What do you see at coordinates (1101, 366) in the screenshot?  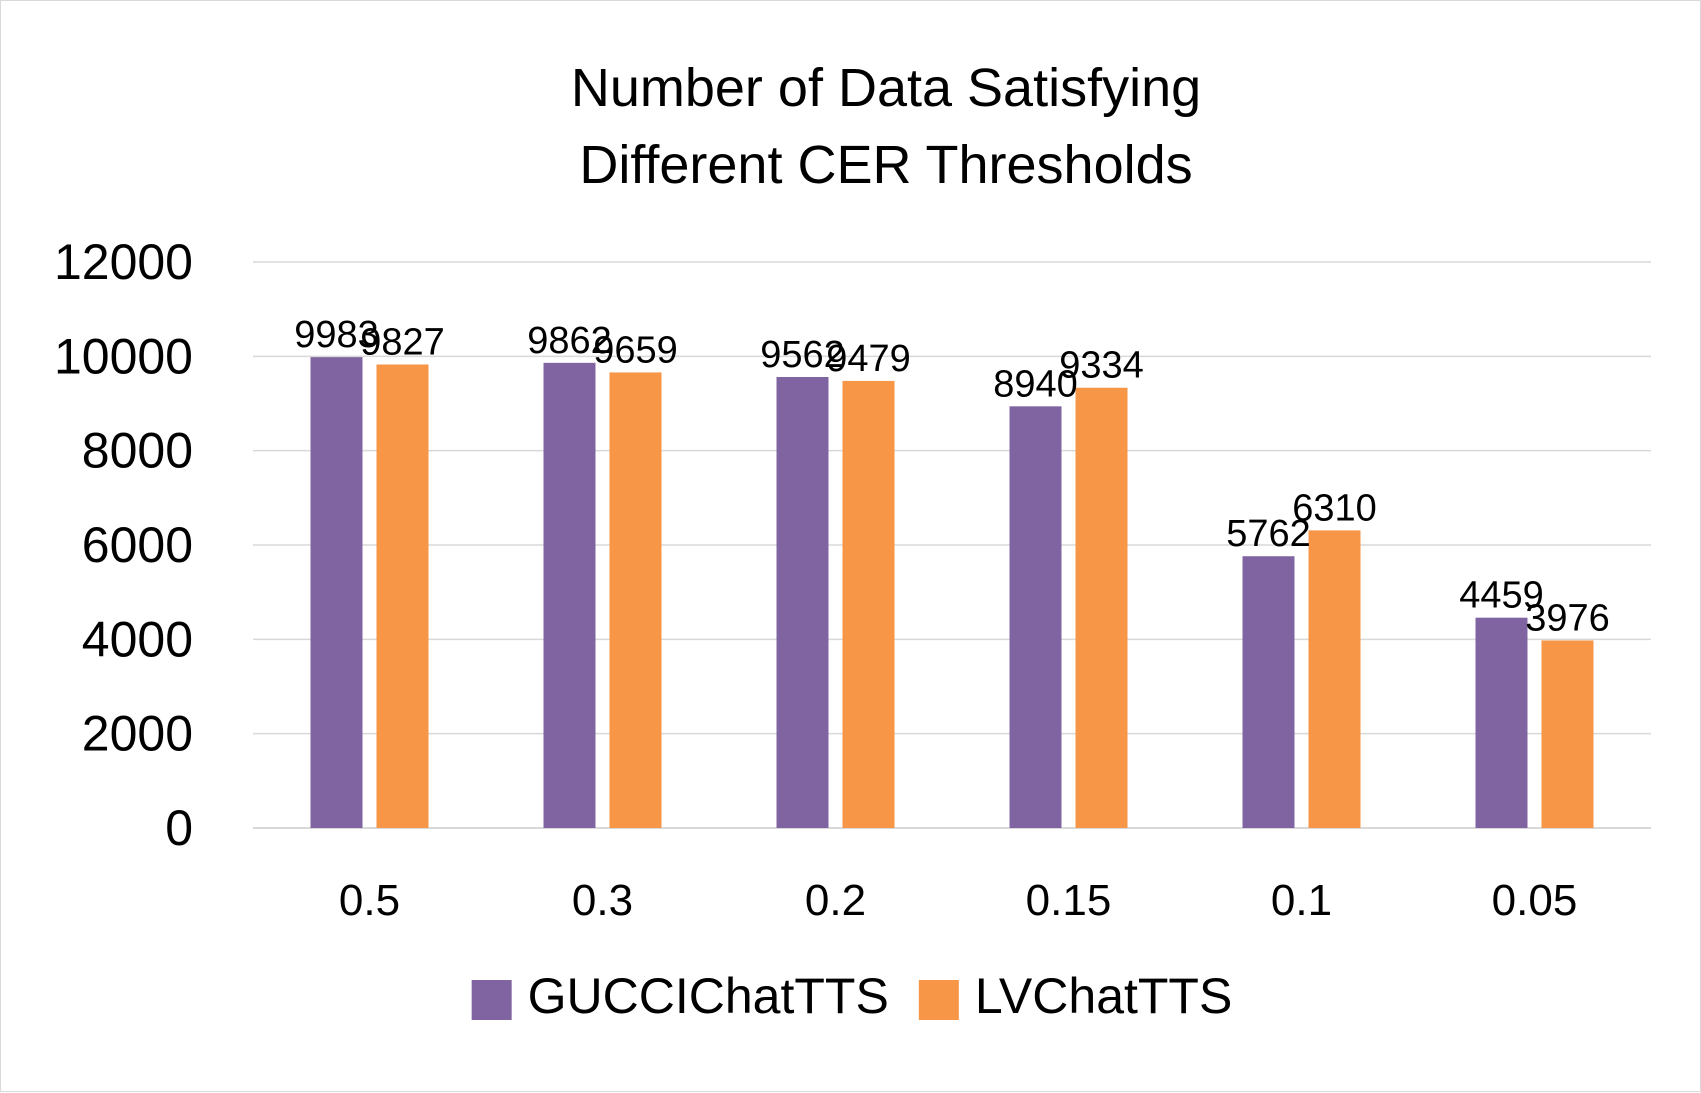 I see `data-label: 9334` at bounding box center [1101, 366].